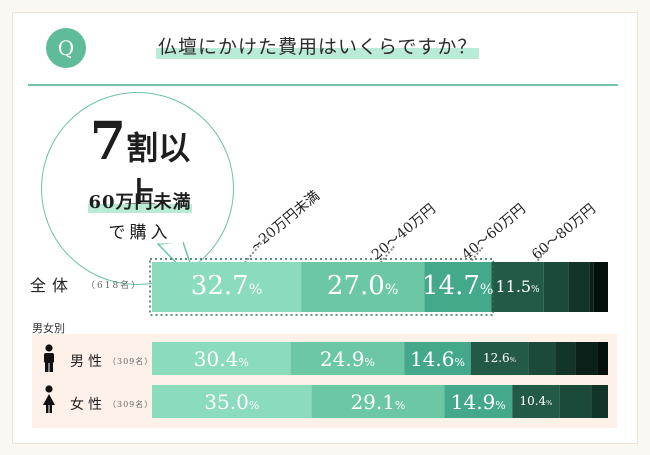 This screenshot has width=650, height=455. Describe the element at coordinates (496, 358) in the screenshot. I see `value-number: 12.6` at that location.